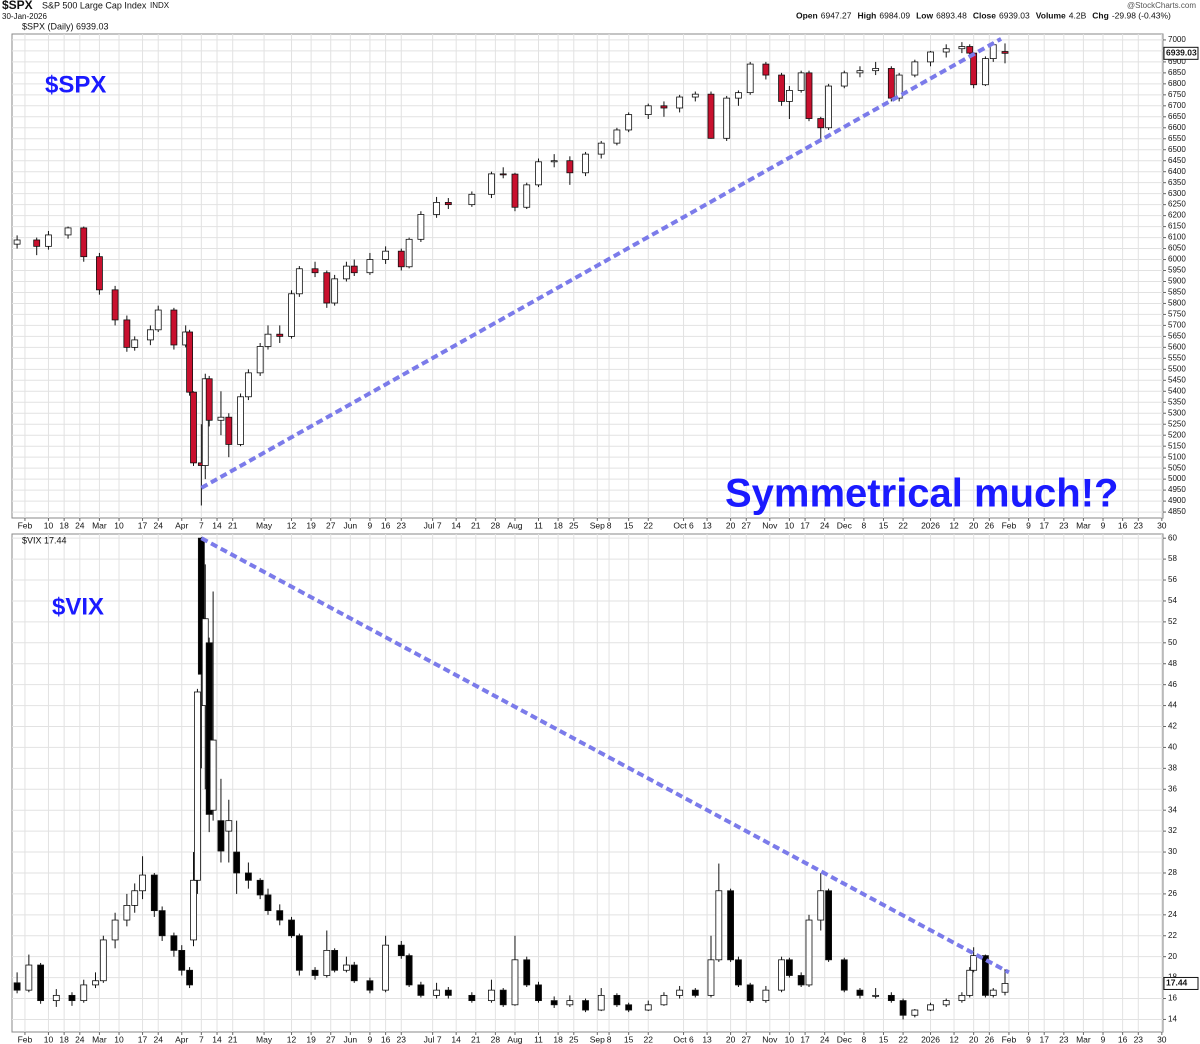 The image size is (1200, 1044). I want to click on x-tick-label: 16, so click(386, 525).